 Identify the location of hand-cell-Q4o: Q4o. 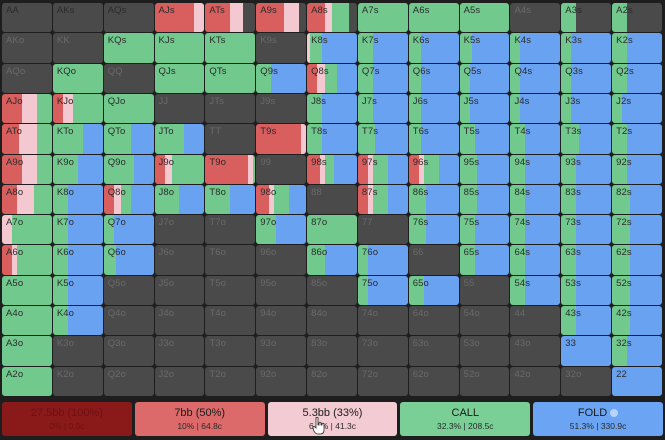
(128, 321).